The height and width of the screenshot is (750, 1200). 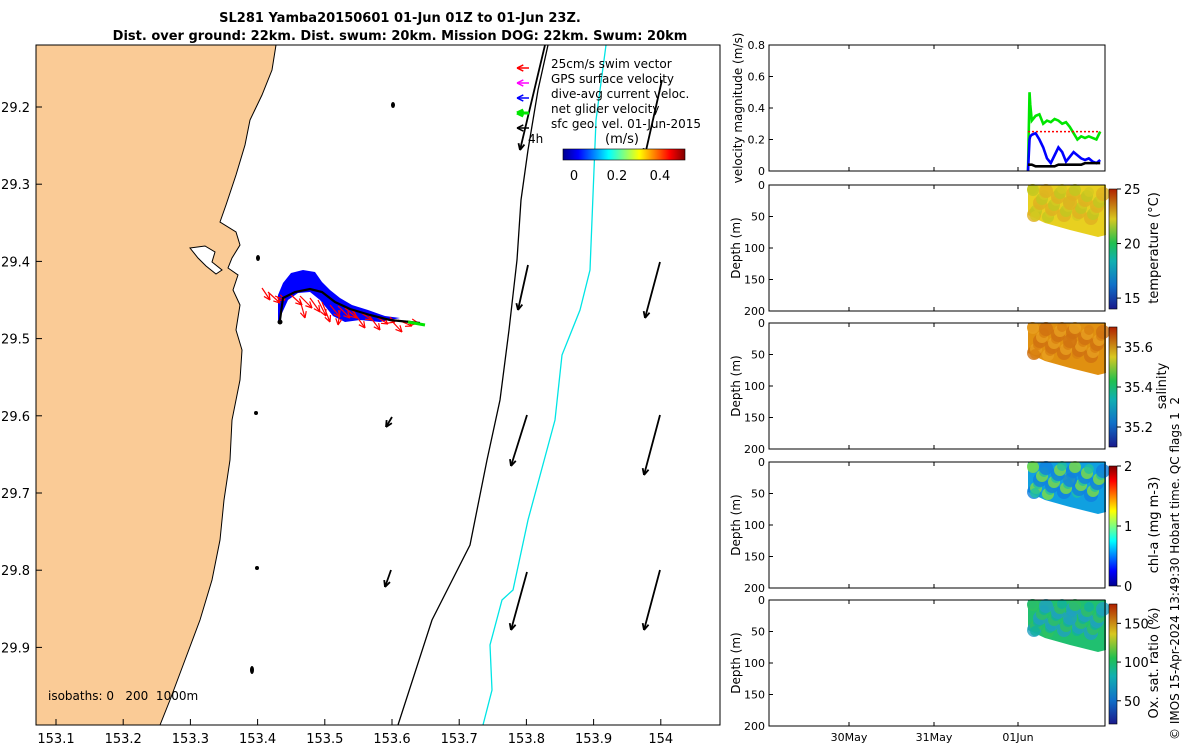 What do you see at coordinates (1154, 663) in the screenshot?
I see `colorbar-label: Ox. sat. ratio (%)` at bounding box center [1154, 663].